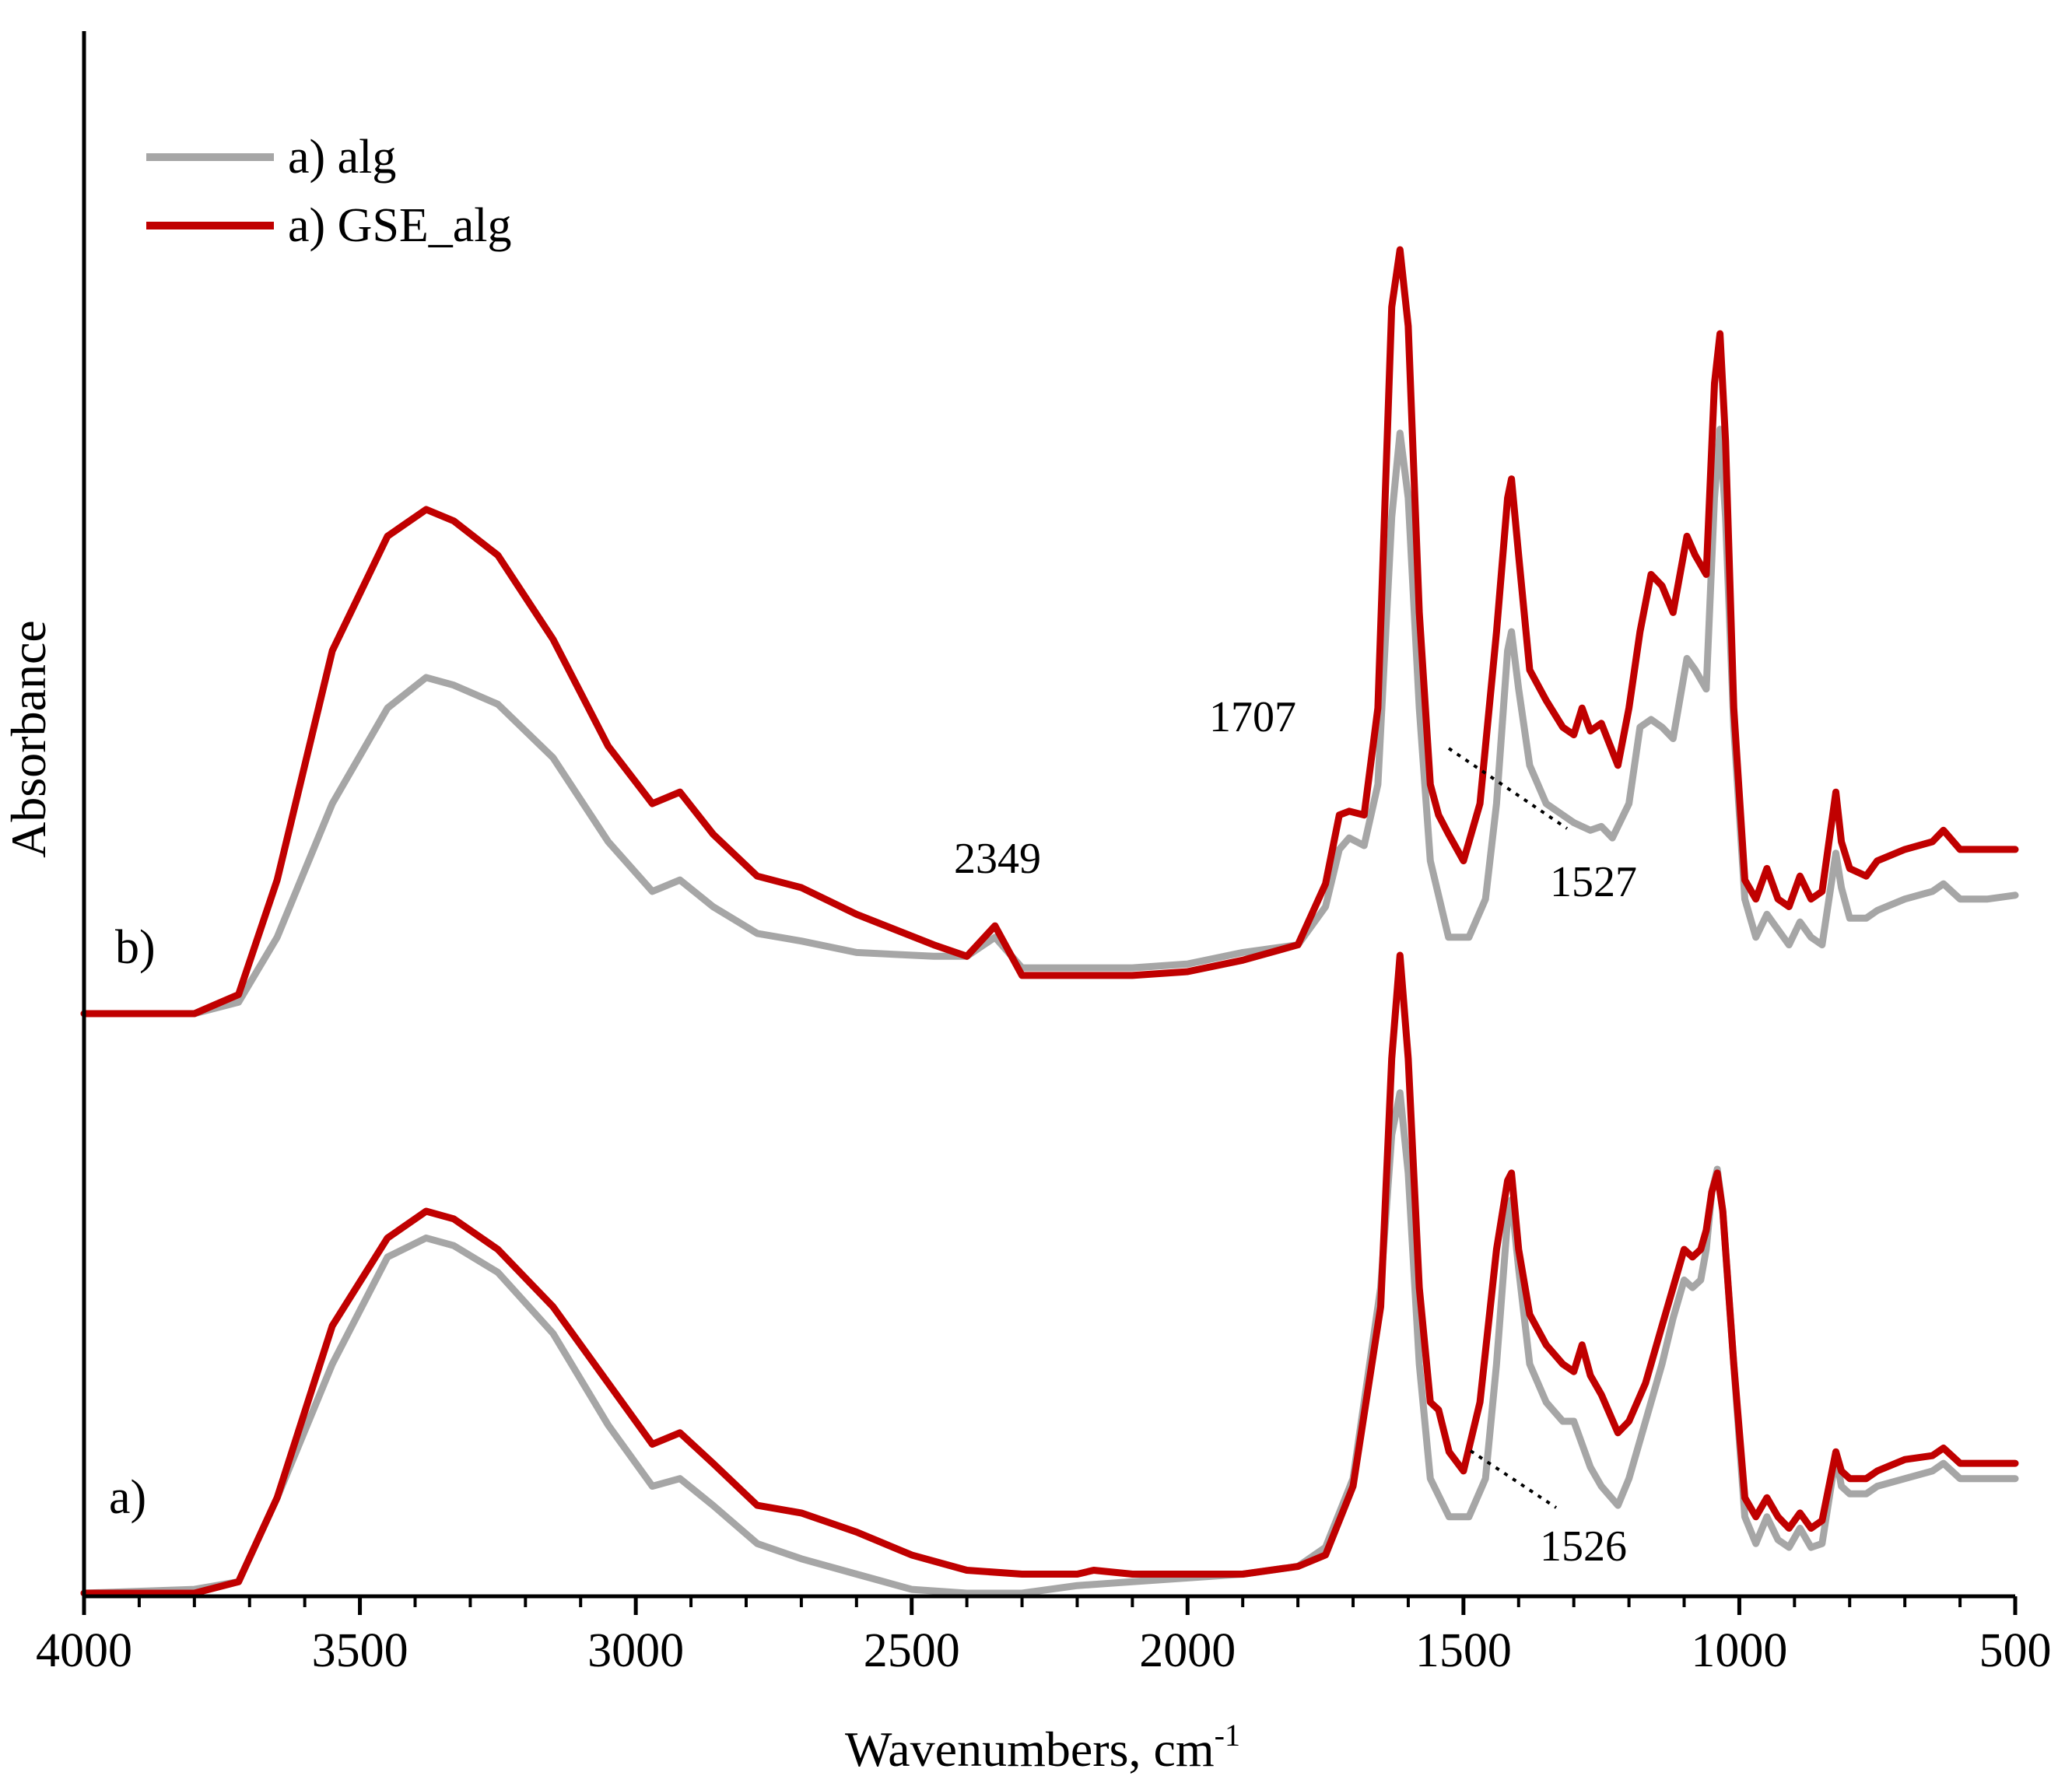 The width and height of the screenshot is (2072, 1776). I want to click on x-tick-label-1000: 1000, so click(1739, 1651).